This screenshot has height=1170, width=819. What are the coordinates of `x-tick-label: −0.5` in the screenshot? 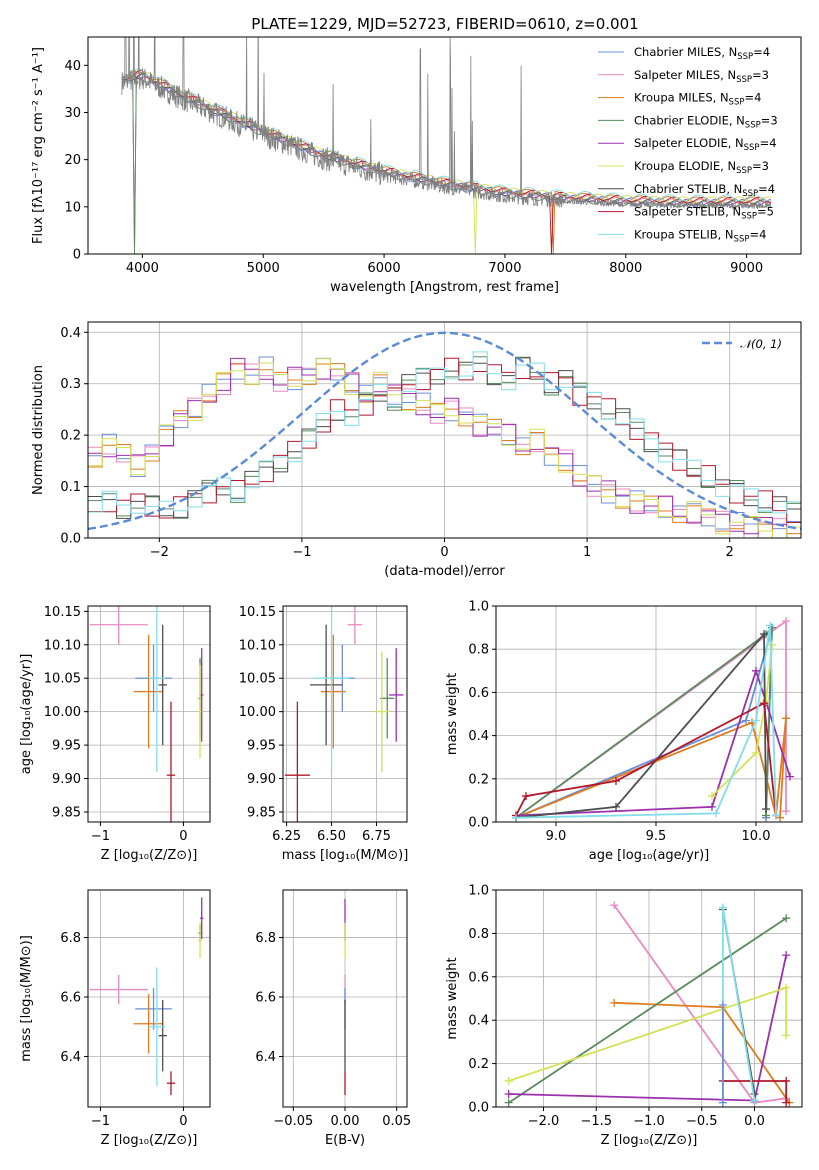 It's located at (702, 1121).